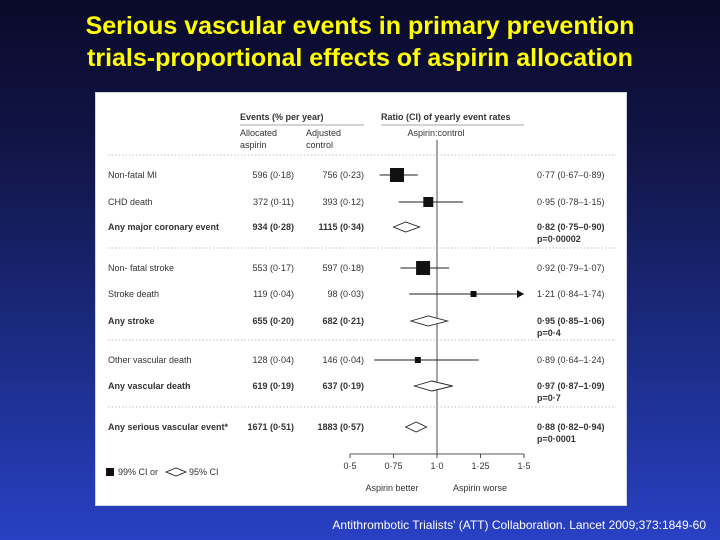  I want to click on row-label: Non- fatal stroke, so click(141, 268).